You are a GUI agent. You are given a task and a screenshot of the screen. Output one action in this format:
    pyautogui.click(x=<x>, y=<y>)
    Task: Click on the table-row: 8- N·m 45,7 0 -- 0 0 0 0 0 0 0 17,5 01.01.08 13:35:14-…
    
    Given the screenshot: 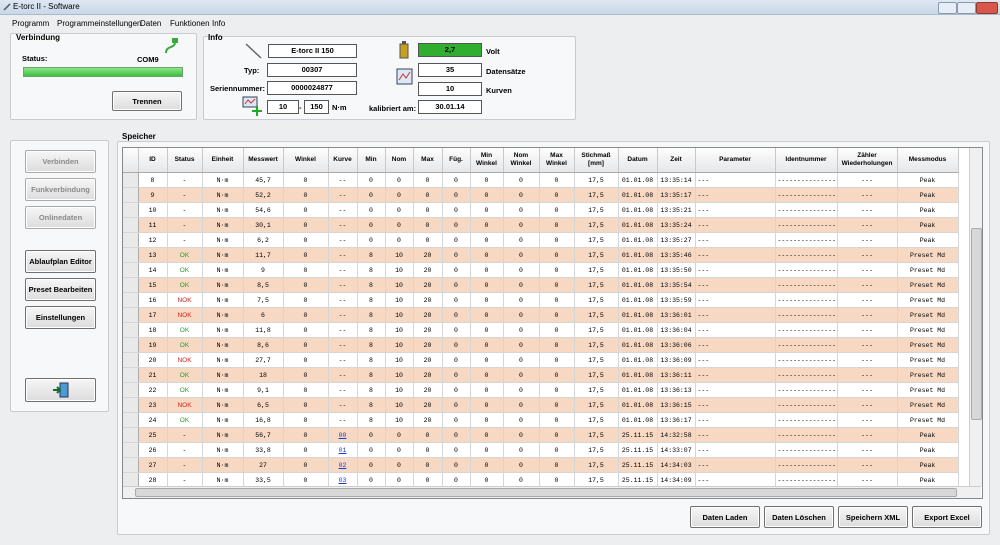 What is the action you would take?
    pyautogui.click(x=541, y=180)
    